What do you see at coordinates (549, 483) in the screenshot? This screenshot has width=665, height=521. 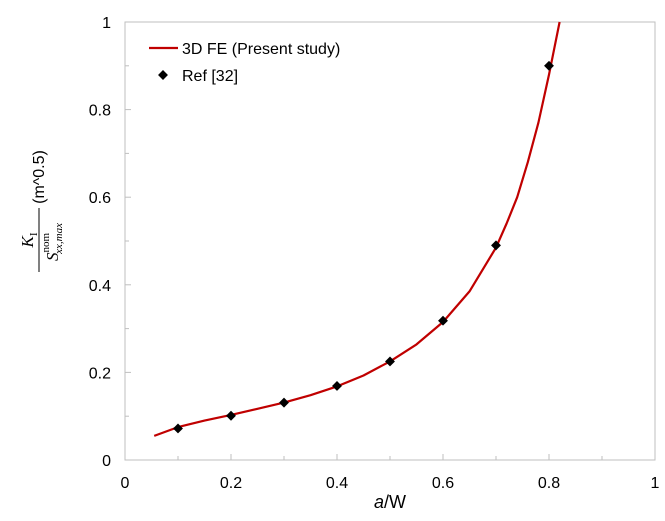 I see `x-tick-label: 0.8` at bounding box center [549, 483].